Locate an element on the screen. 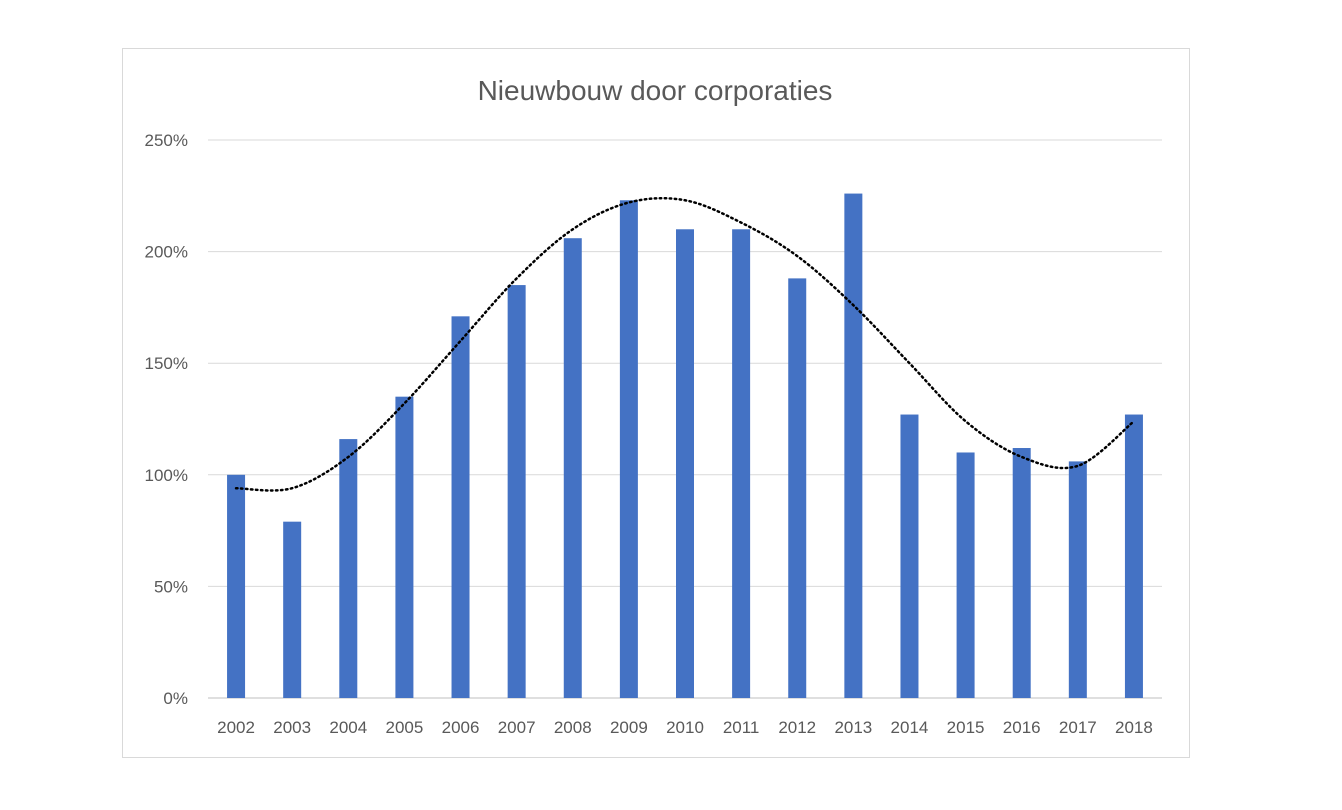  x-tick-label: 2008 is located at coordinates (573, 727).